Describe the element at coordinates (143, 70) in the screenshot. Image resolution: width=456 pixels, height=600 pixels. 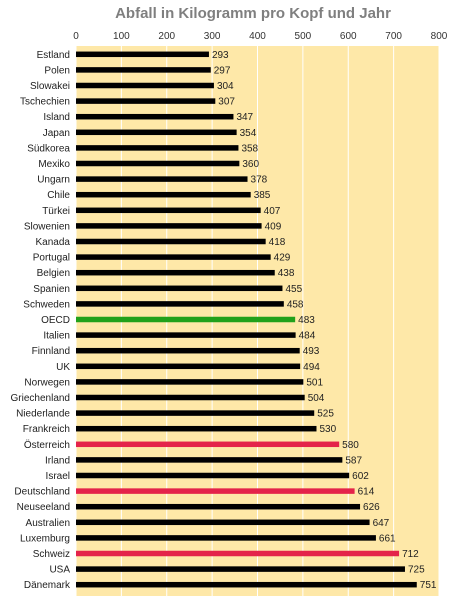
I see `bar-polen` at that location.